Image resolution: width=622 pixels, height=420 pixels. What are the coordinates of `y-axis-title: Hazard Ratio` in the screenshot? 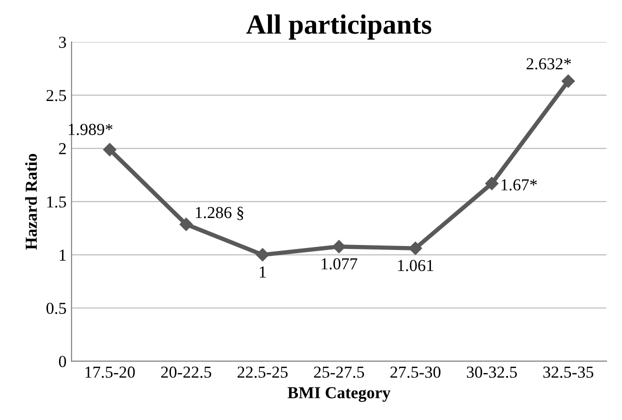 It's located at (31, 202).